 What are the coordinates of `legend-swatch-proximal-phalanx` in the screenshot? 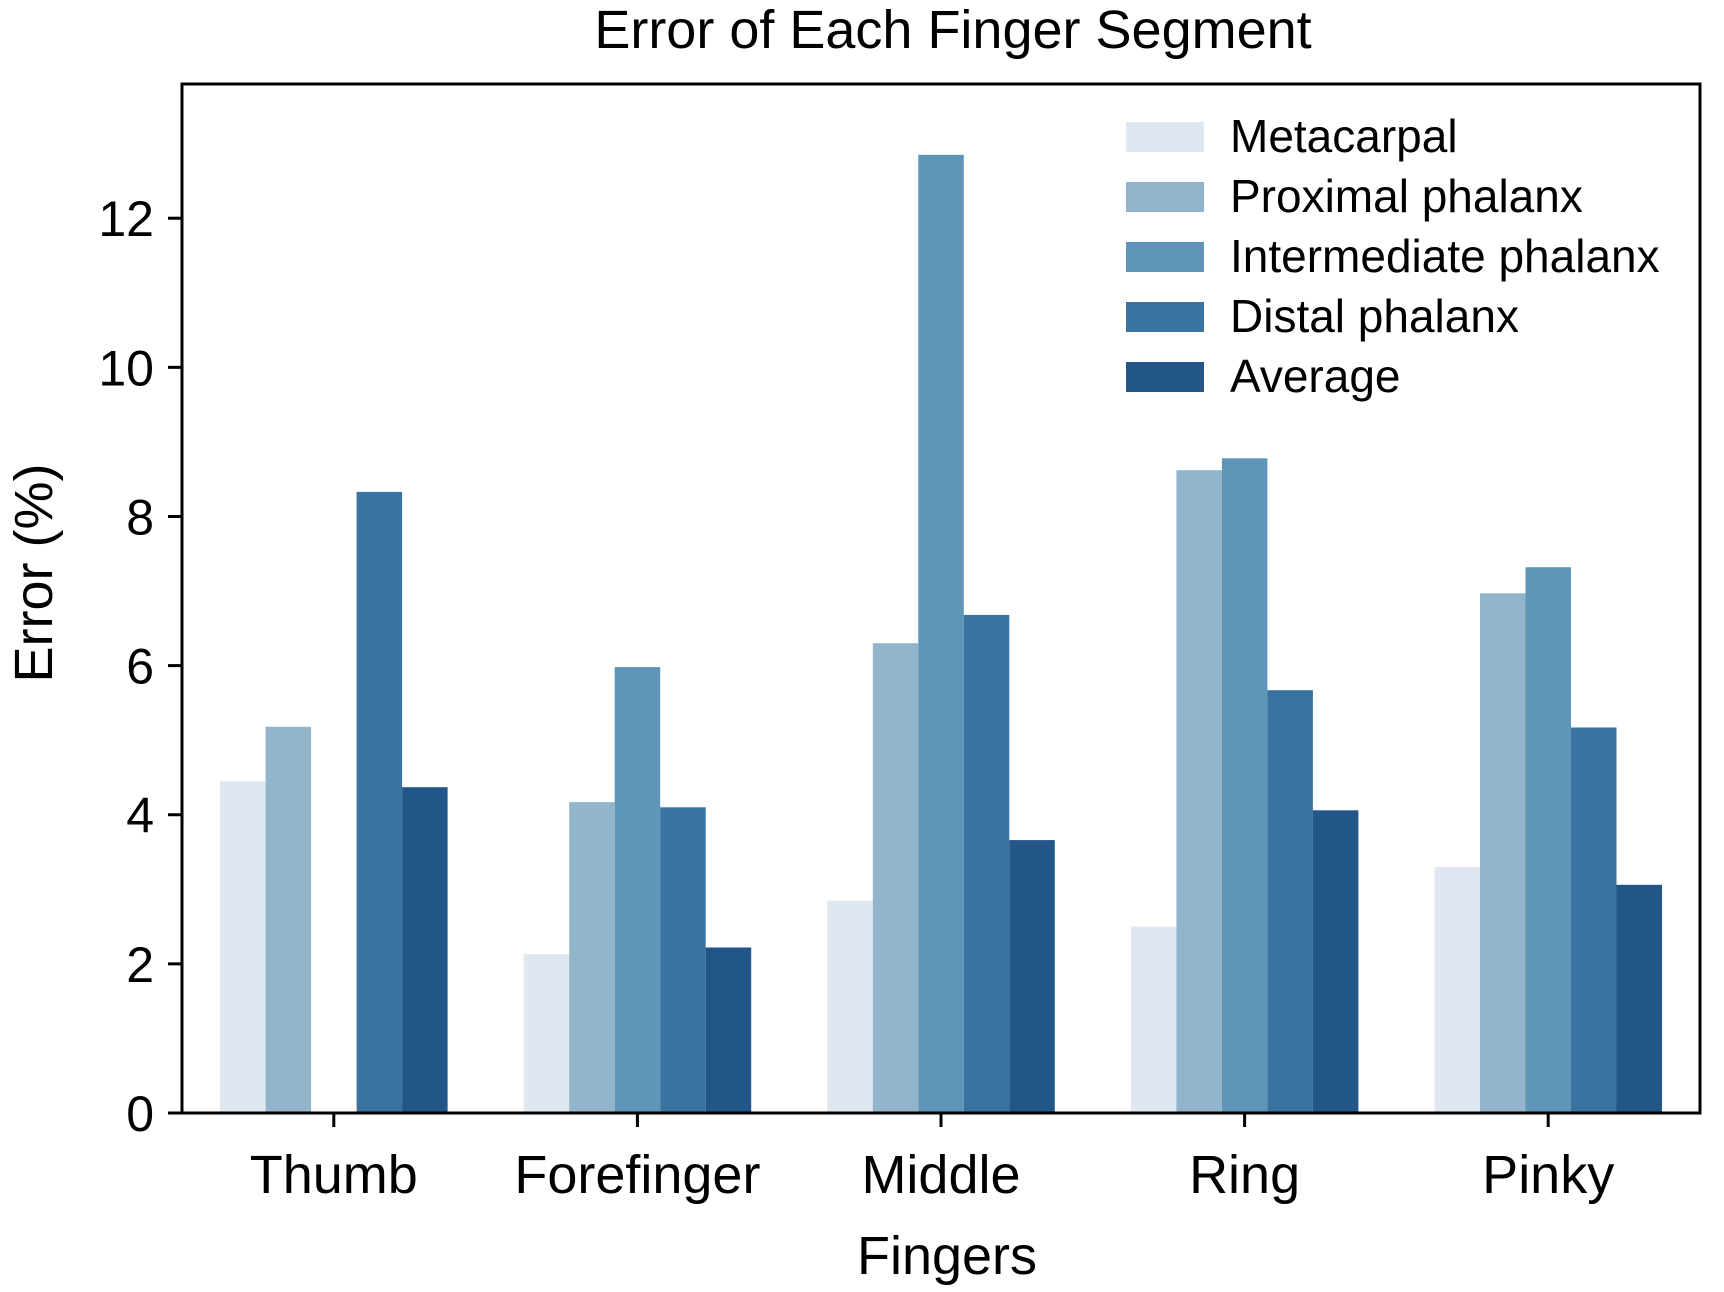 It's located at (1165, 197).